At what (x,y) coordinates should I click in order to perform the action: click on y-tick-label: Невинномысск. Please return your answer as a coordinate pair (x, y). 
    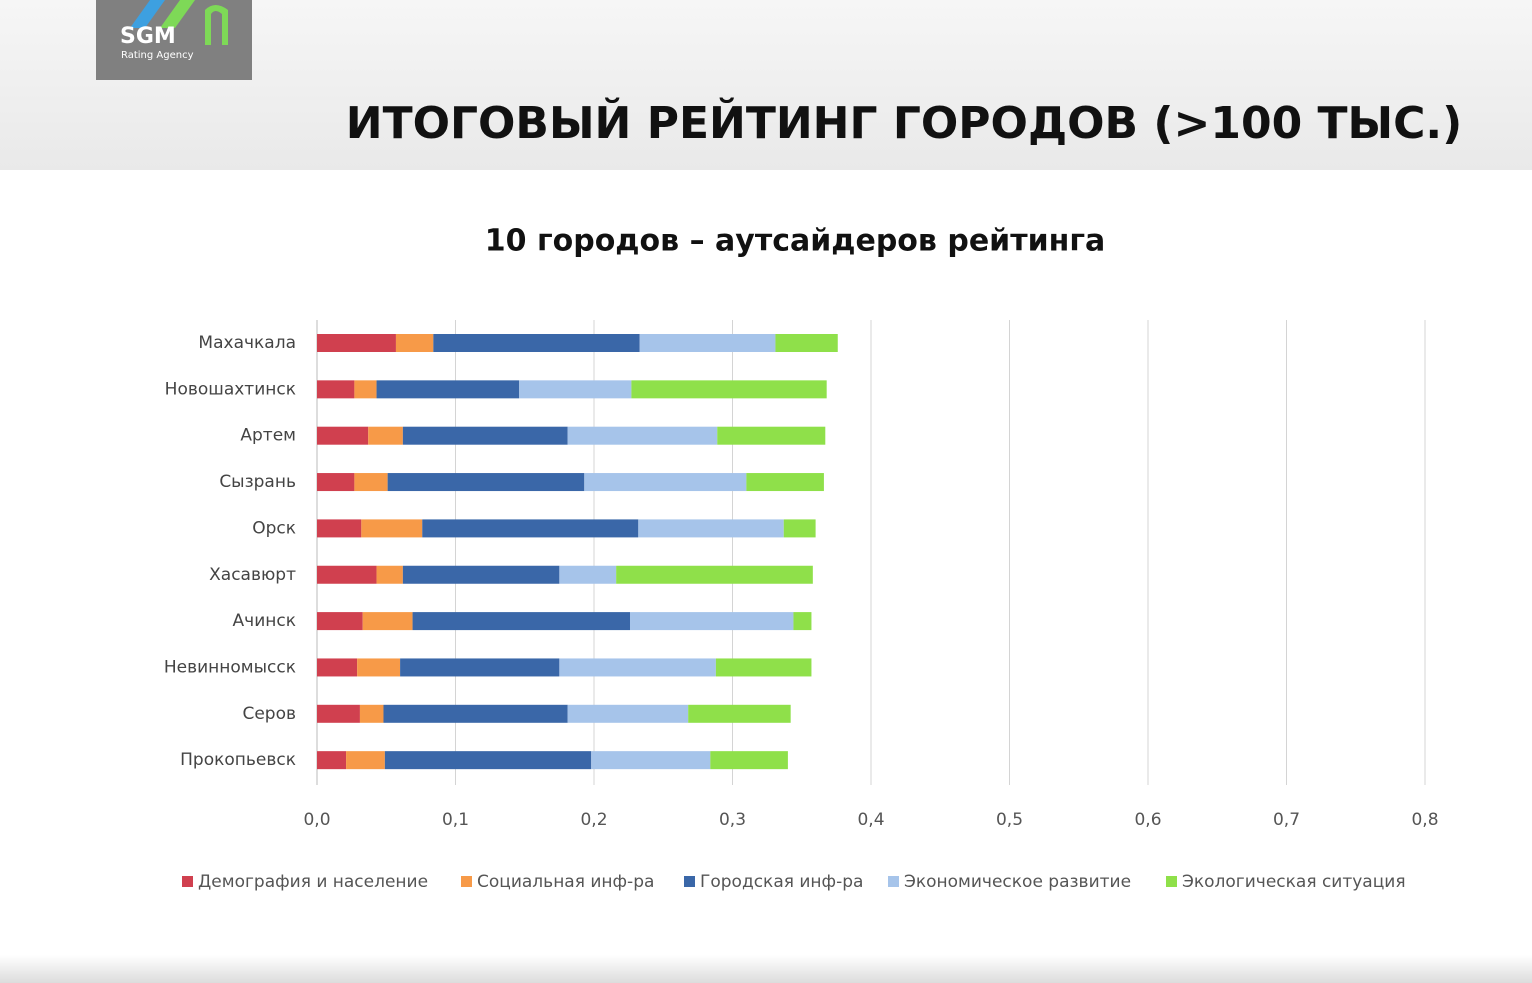
    Looking at the image, I should click on (230, 667).